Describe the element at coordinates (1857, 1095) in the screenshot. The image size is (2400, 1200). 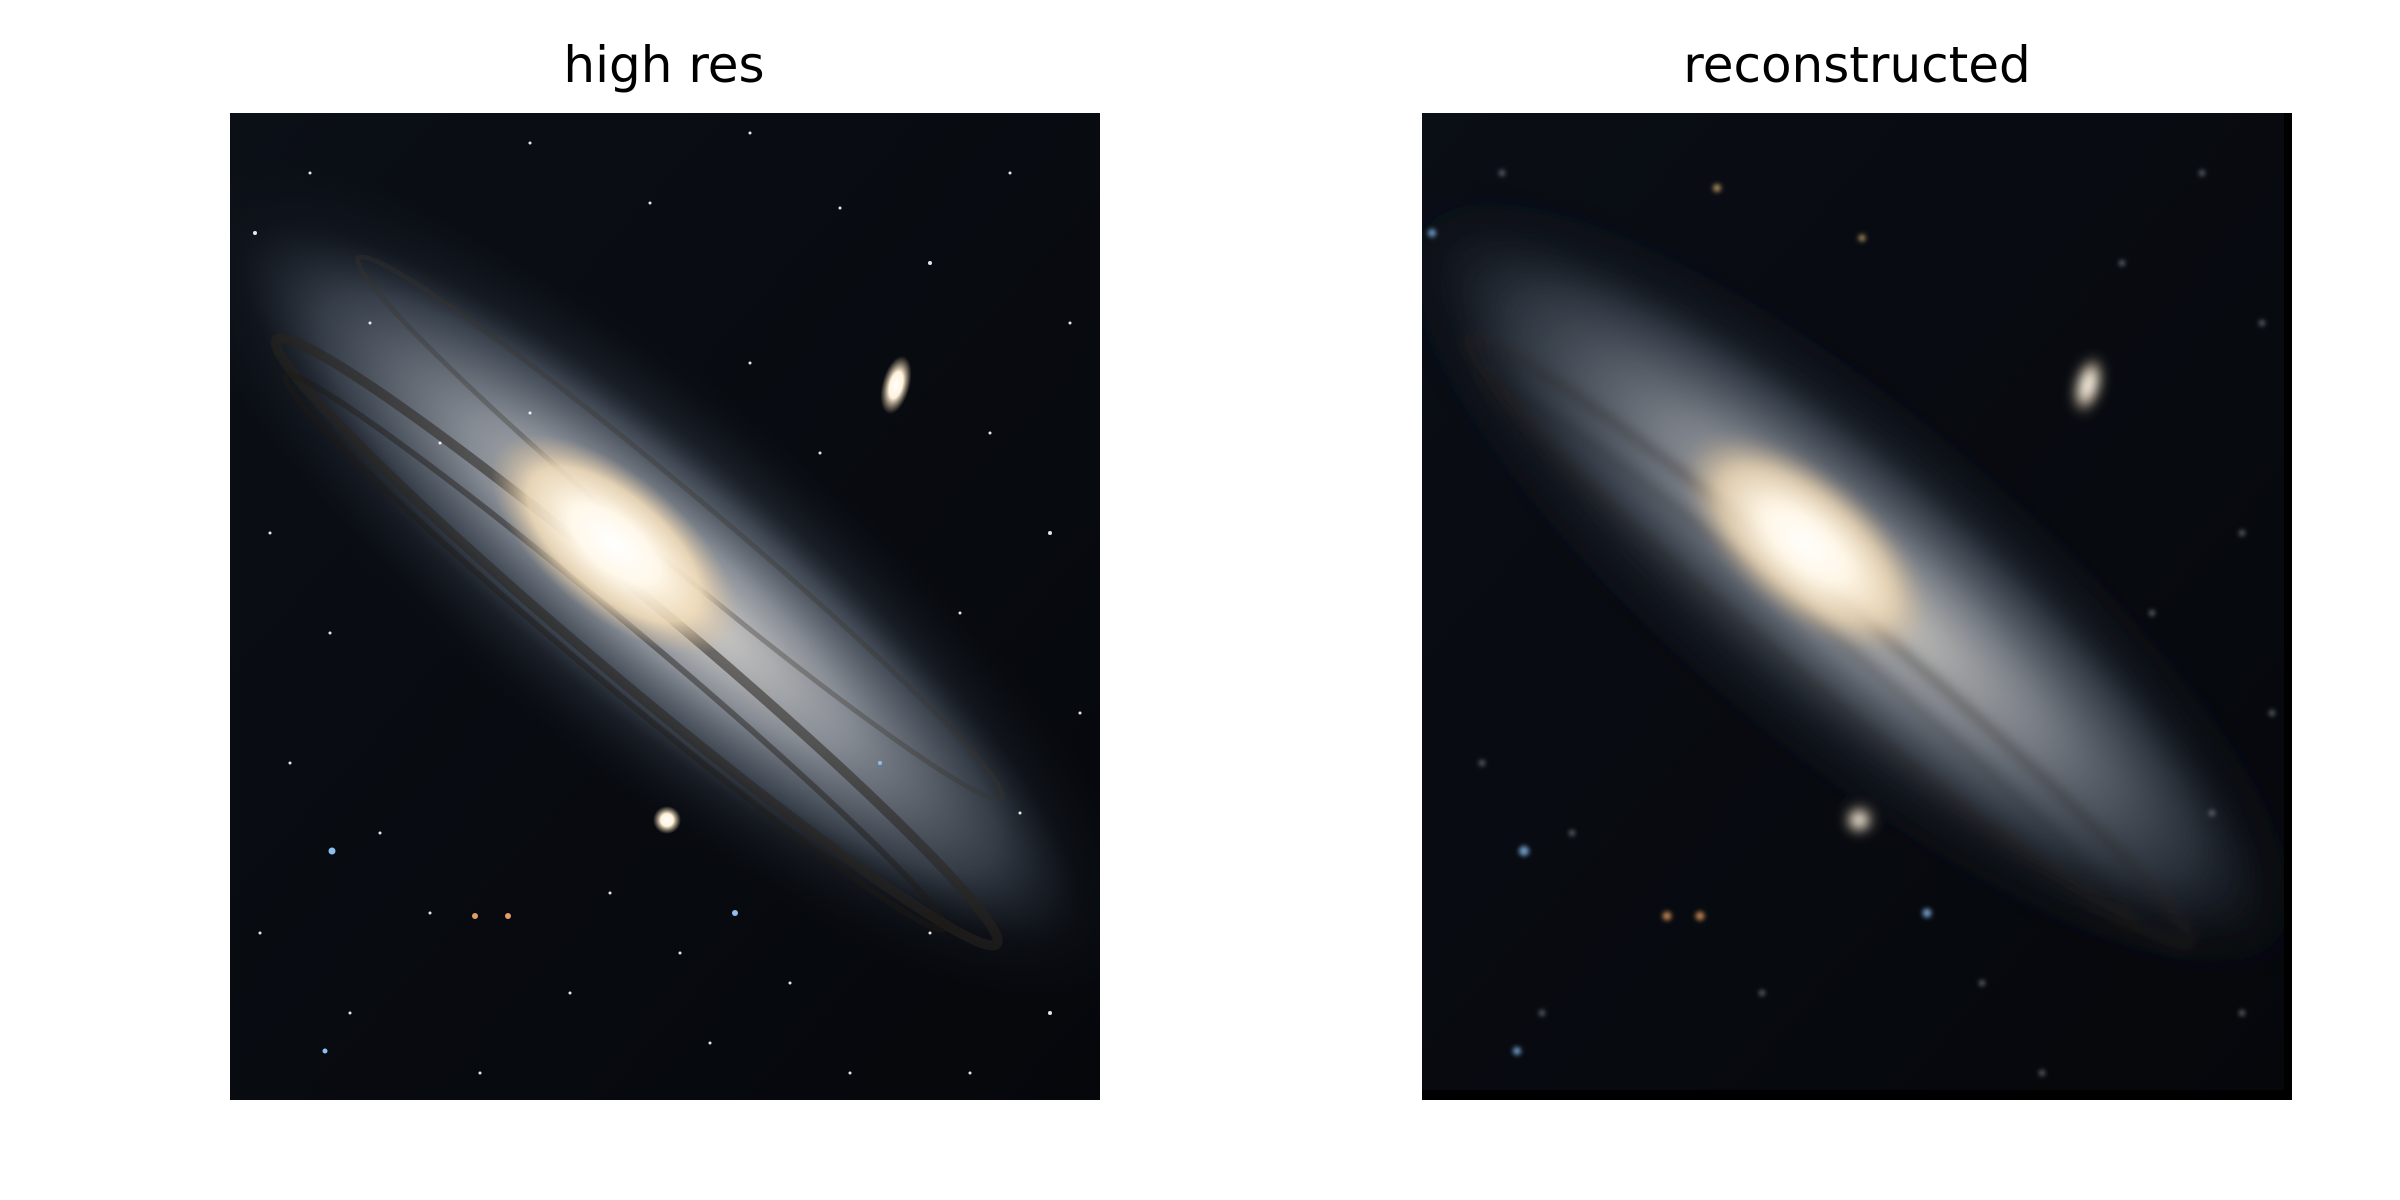
I see `reconstructed-bottom-edge` at that location.